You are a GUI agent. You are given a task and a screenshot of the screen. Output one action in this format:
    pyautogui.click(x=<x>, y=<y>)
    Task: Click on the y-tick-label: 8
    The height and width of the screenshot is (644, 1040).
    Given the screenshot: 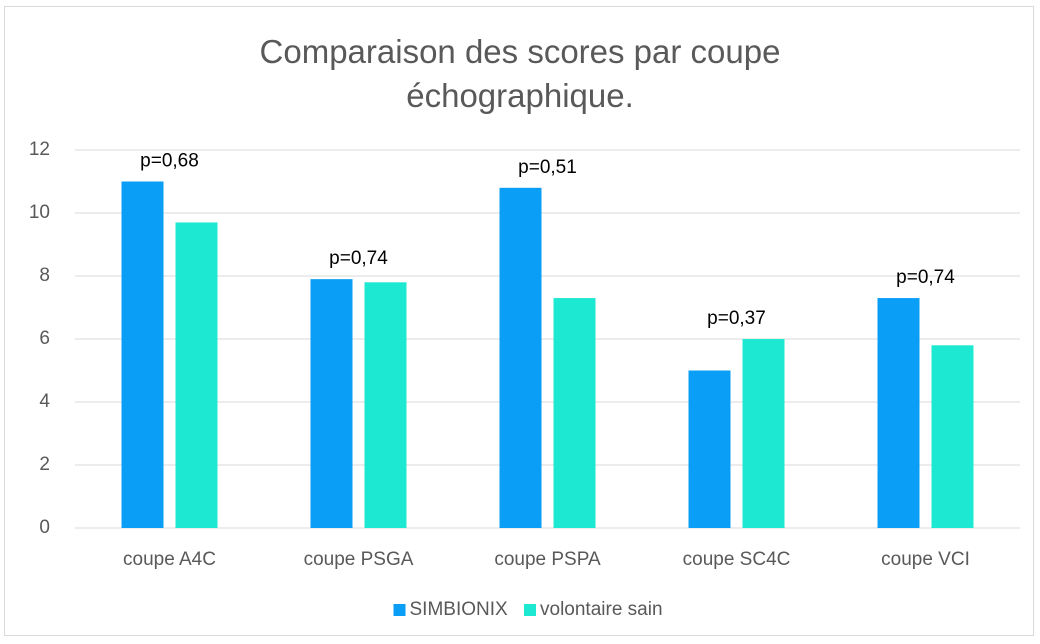 What is the action you would take?
    pyautogui.click(x=44, y=275)
    